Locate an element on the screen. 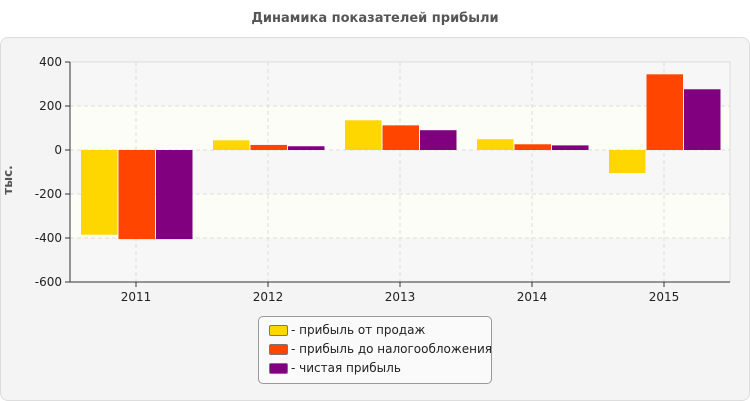 This screenshot has width=750, height=401. y-axis-label: тыс. is located at coordinates (8, 179).